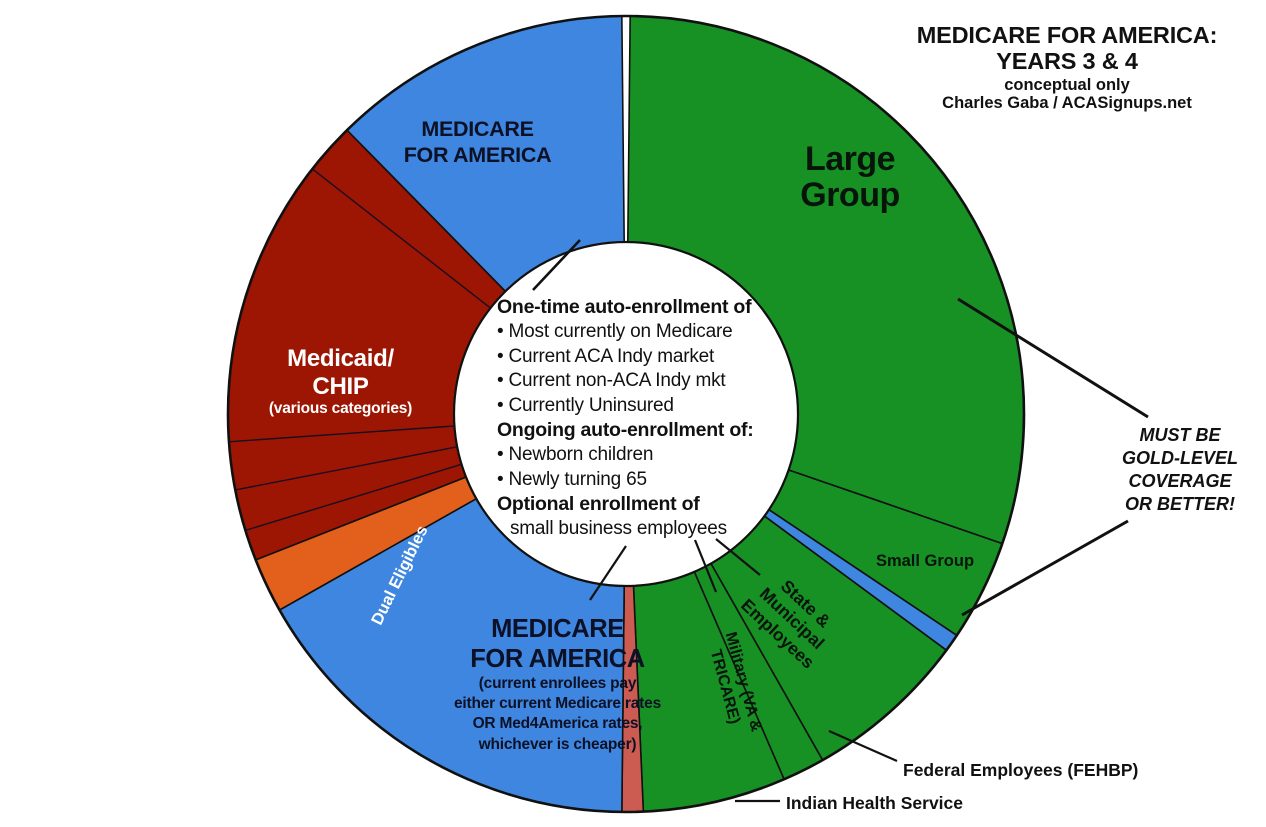  I want to click on slice-label-medicaid-sub: (various categories), so click(340, 409).